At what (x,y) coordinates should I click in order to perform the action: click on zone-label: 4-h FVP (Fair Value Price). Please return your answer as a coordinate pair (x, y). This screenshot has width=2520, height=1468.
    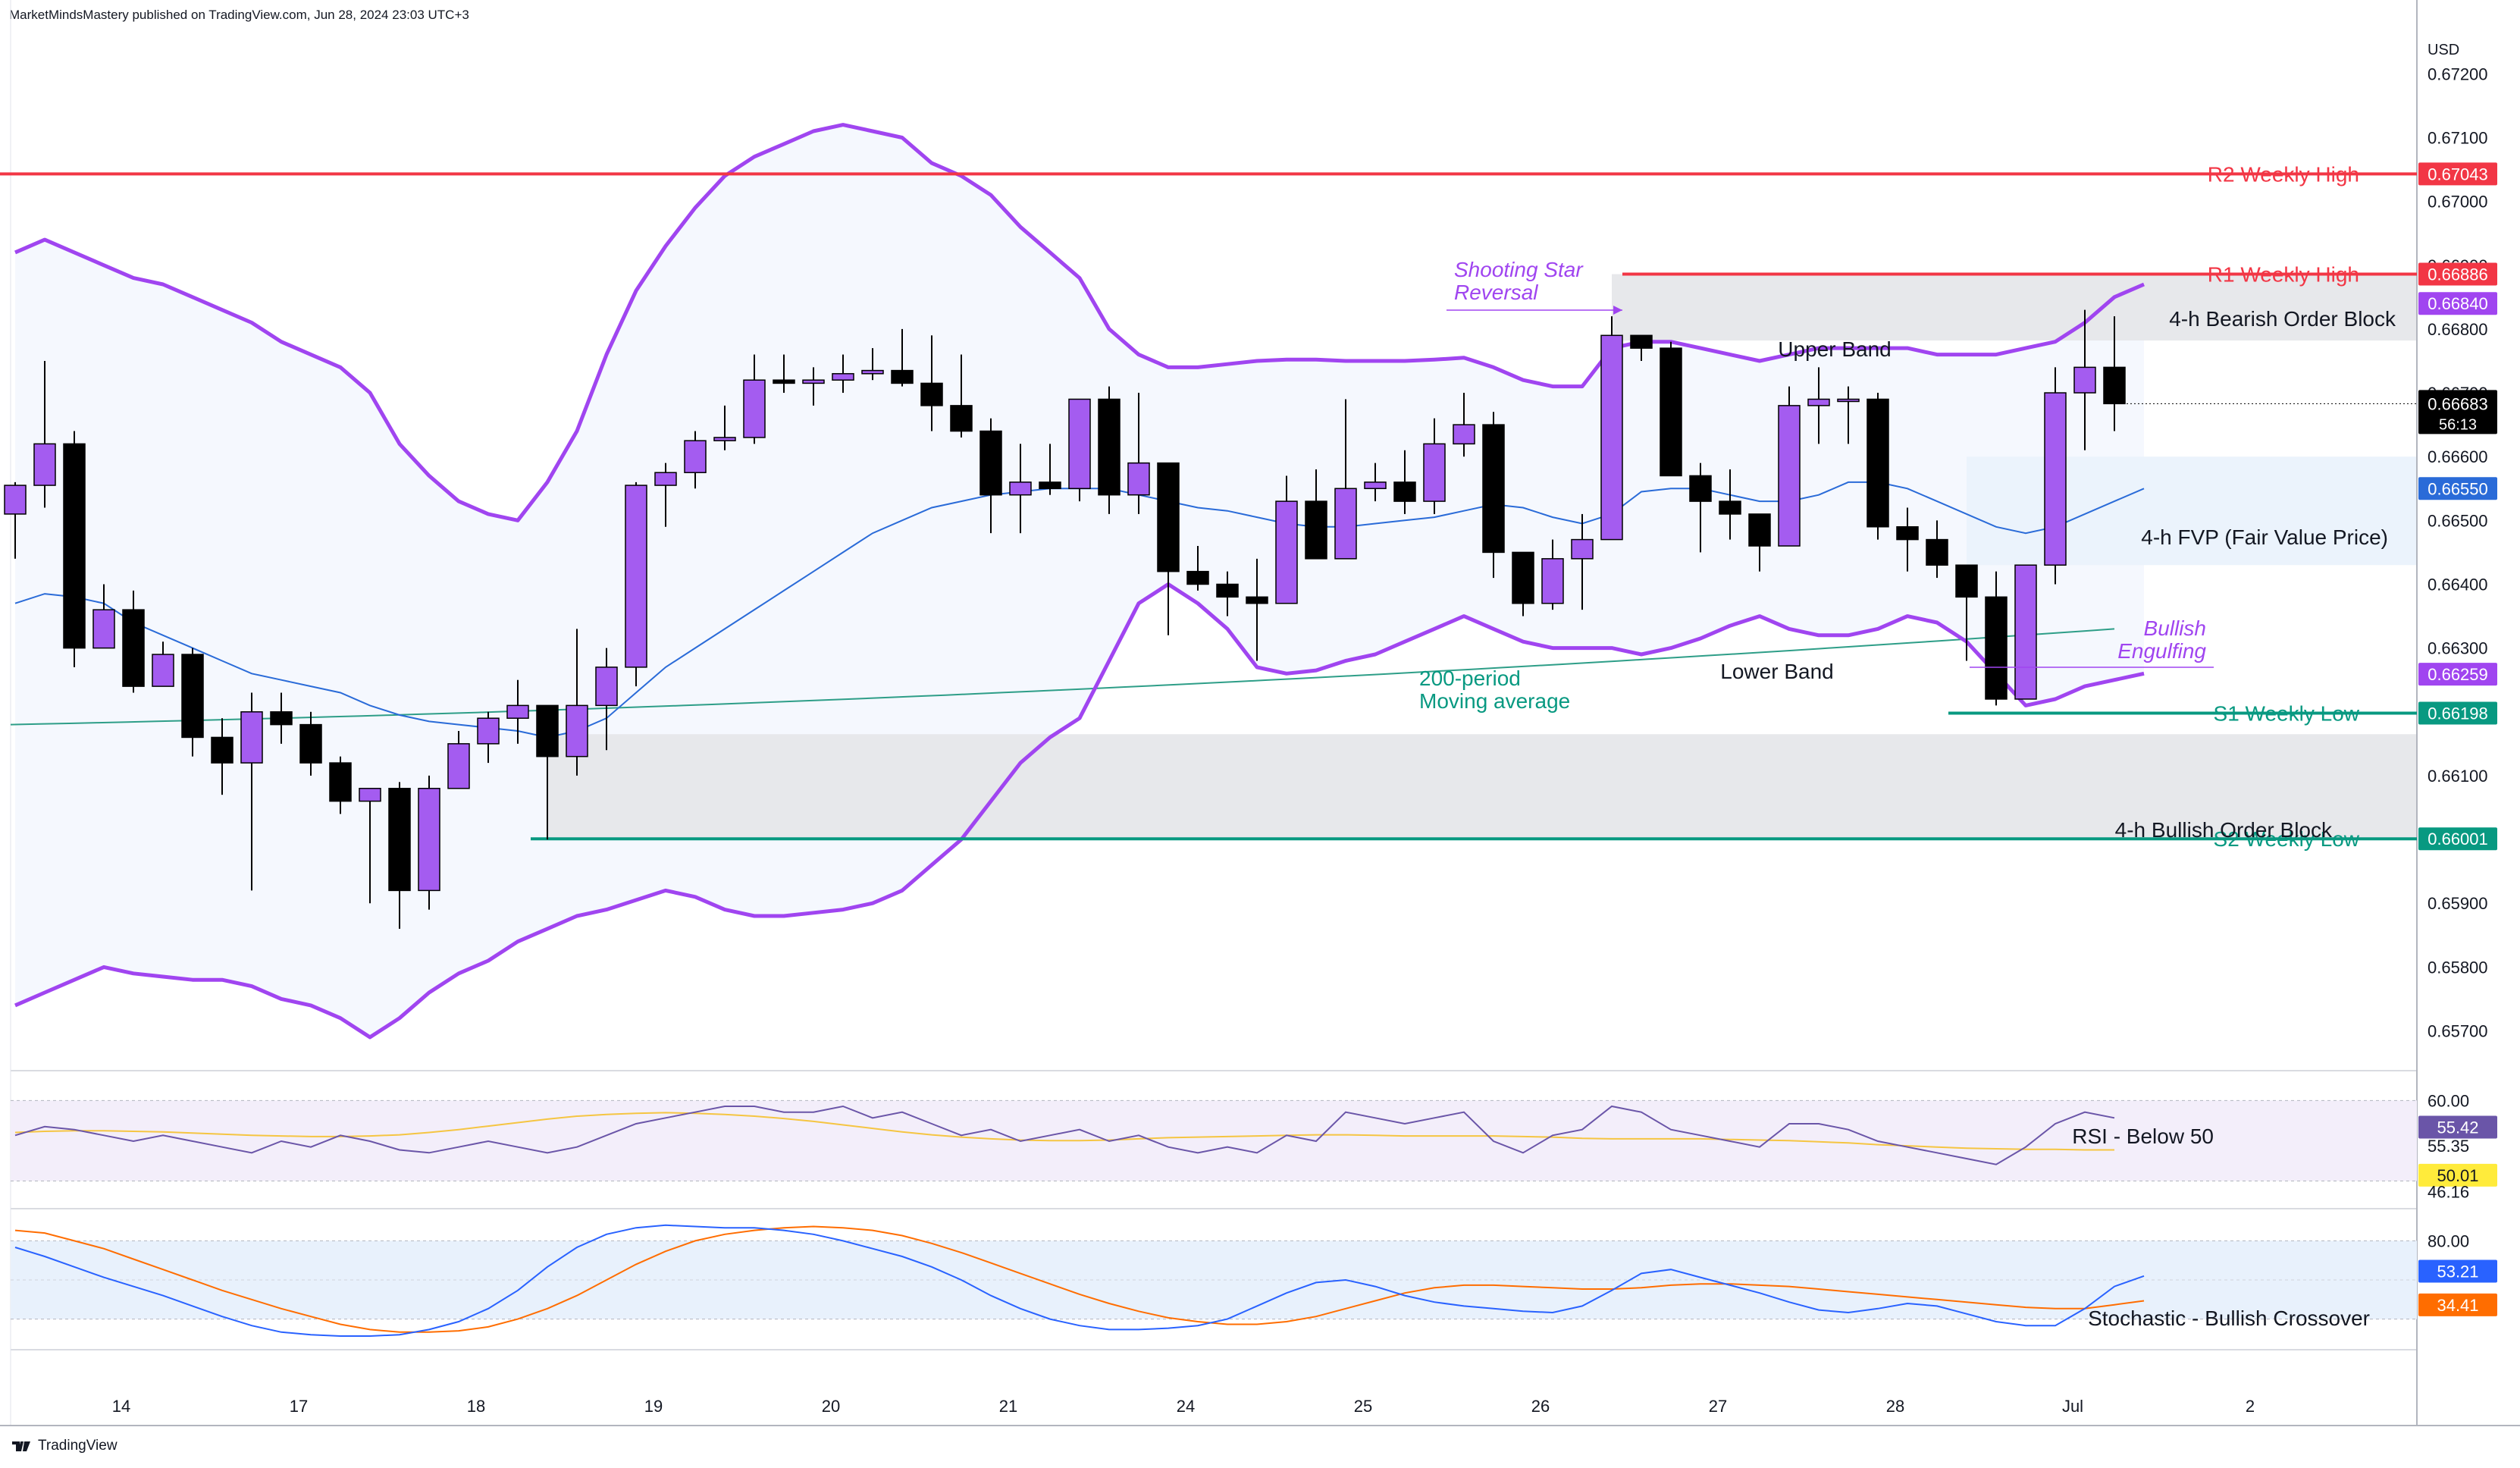
    Looking at the image, I should click on (2264, 537).